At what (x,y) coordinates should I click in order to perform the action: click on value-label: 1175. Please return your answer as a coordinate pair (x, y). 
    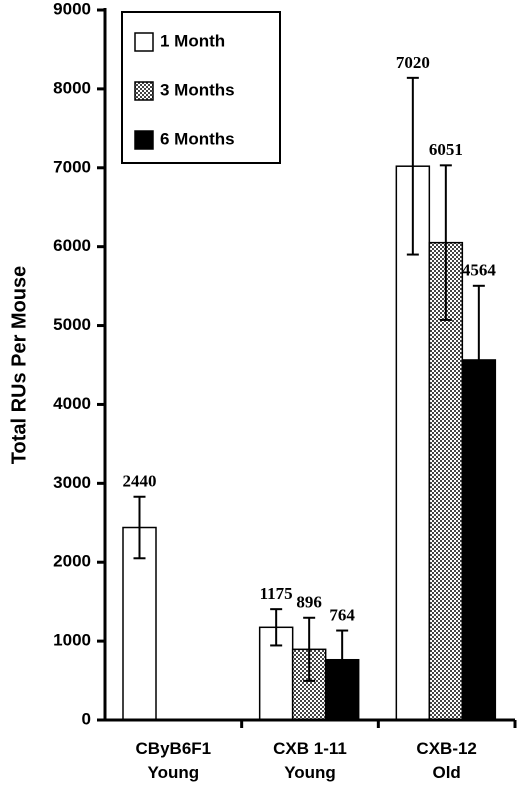
    Looking at the image, I should click on (276, 593).